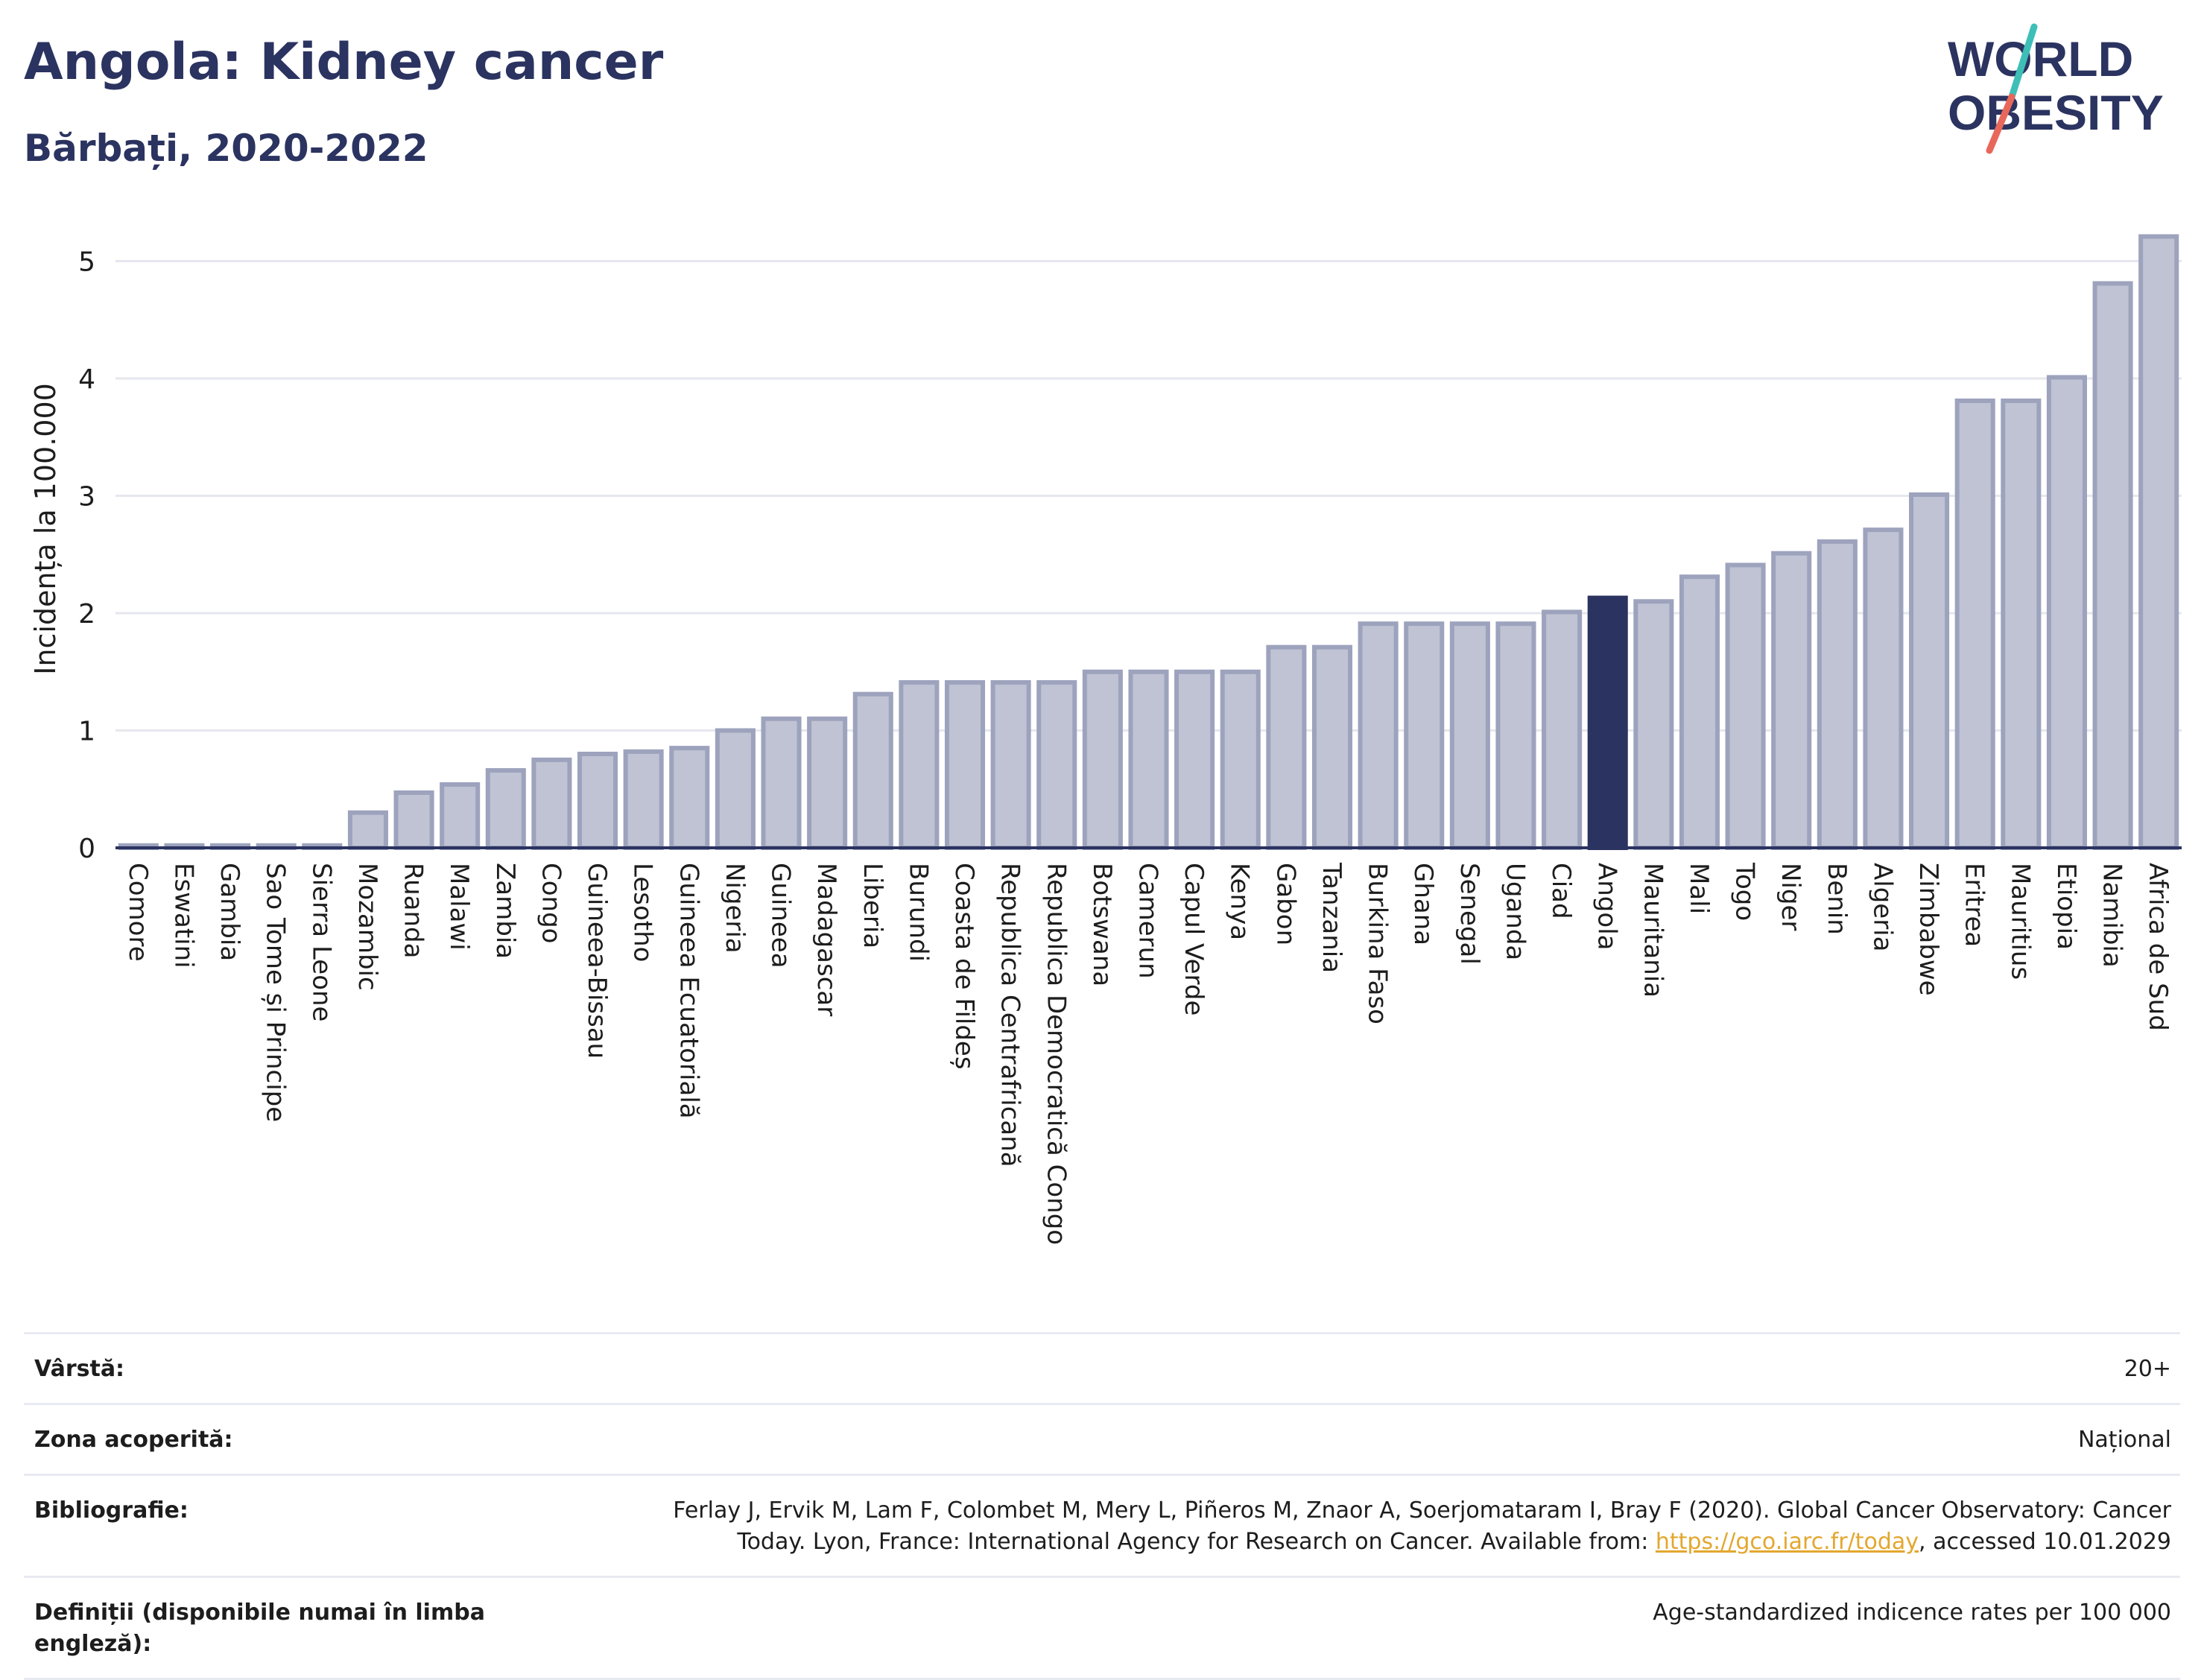  Describe the element at coordinates (367, 927) in the screenshot. I see `x-tick-label: Mozambic` at that location.